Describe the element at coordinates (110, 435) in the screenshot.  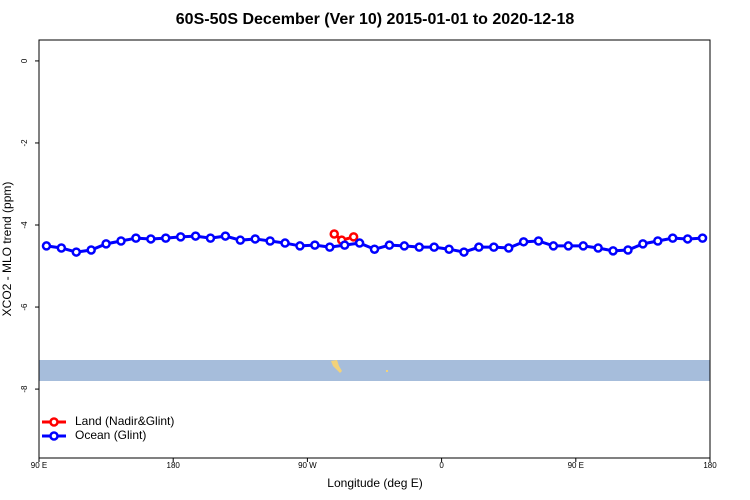
I see `legend-label: Ocean (Glint)` at that location.